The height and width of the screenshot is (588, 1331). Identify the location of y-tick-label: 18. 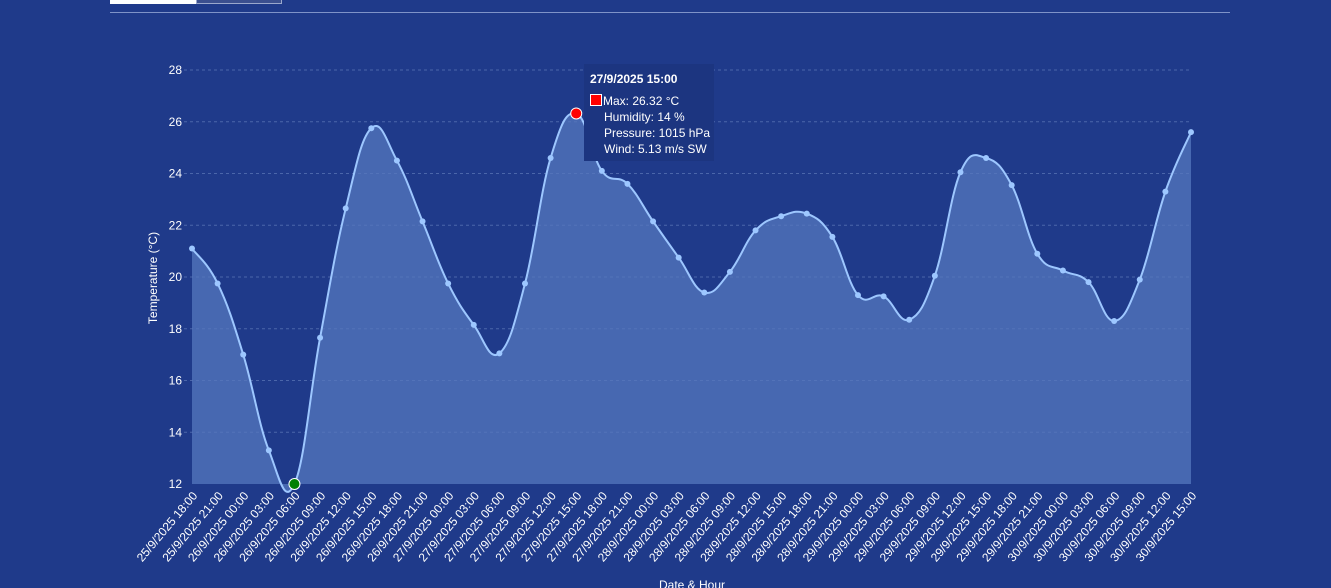
(176, 329).